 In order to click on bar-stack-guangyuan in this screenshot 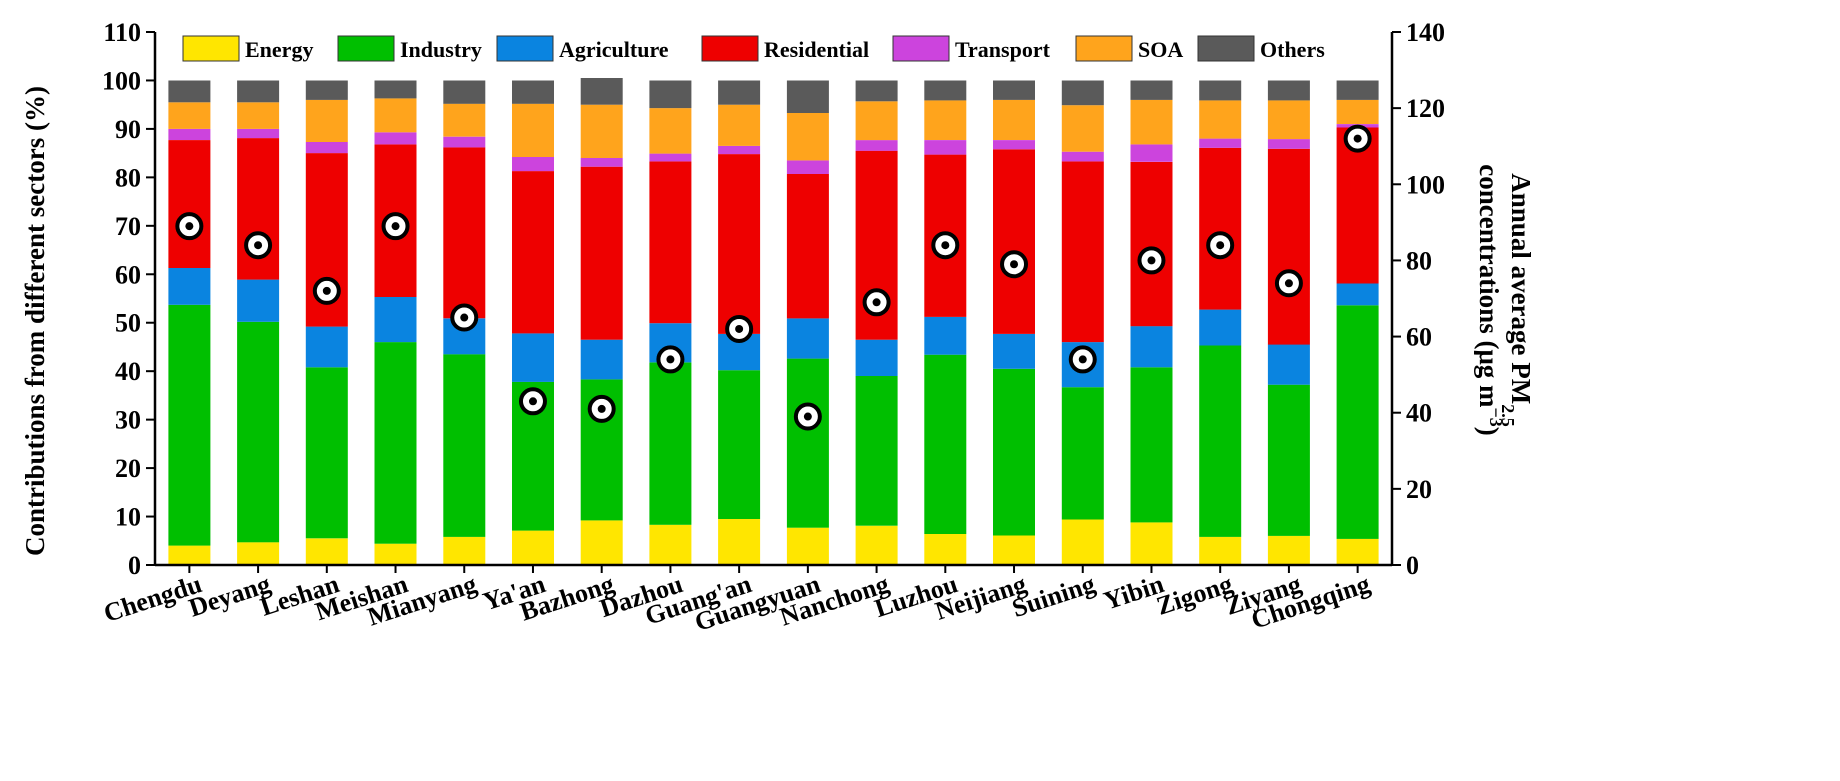, I will do `click(807, 322)`.